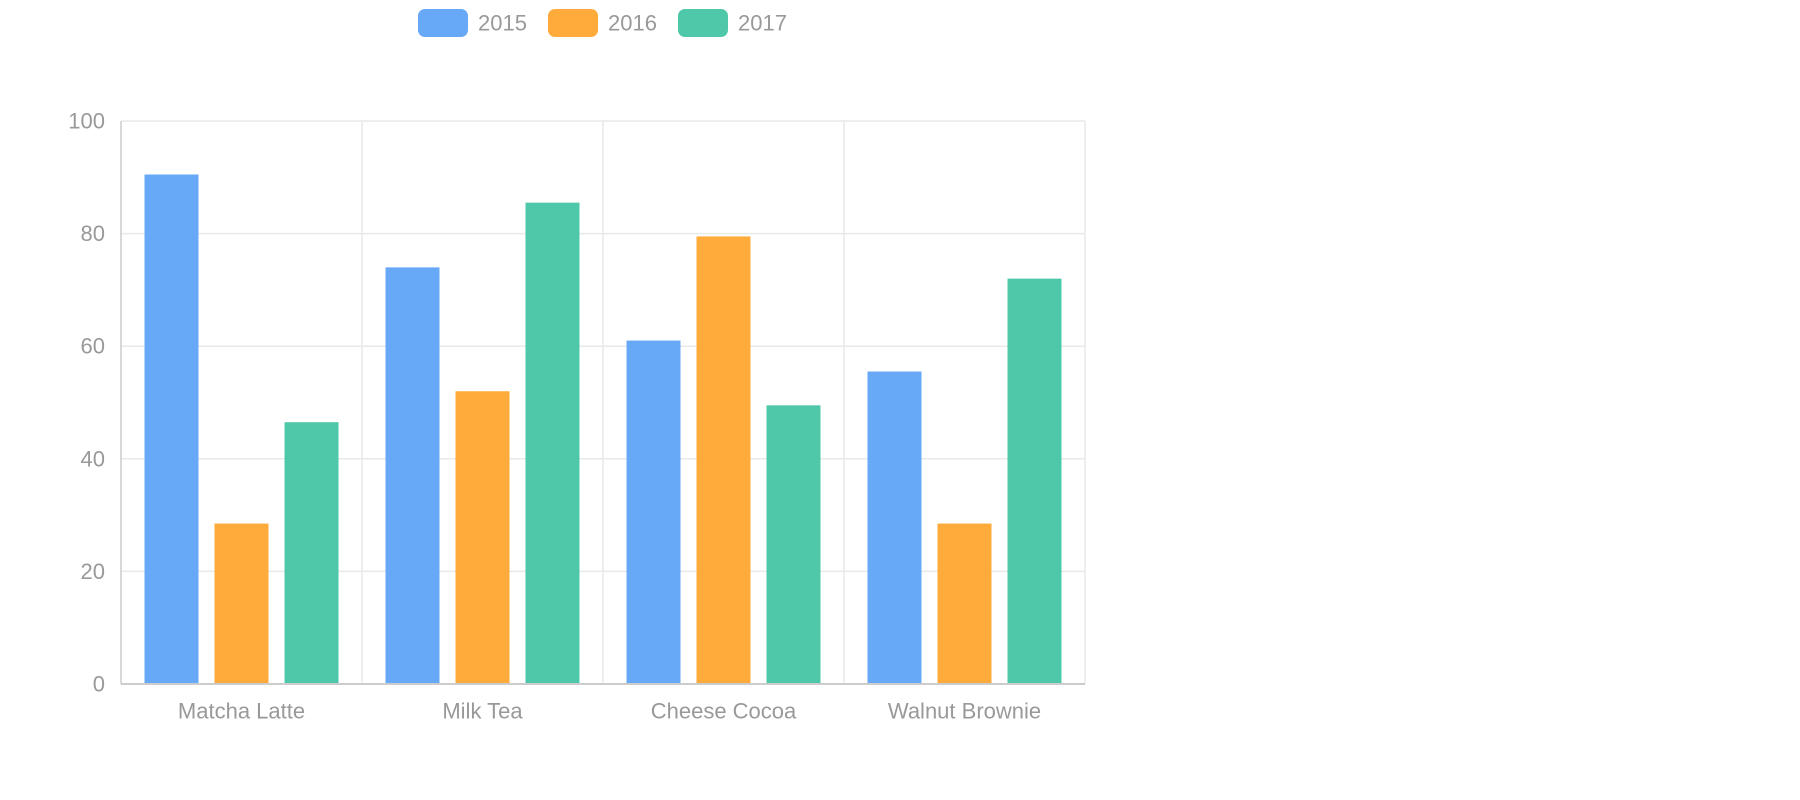 The width and height of the screenshot is (1800, 800). I want to click on y-tick-label: 80, so click(93, 233).